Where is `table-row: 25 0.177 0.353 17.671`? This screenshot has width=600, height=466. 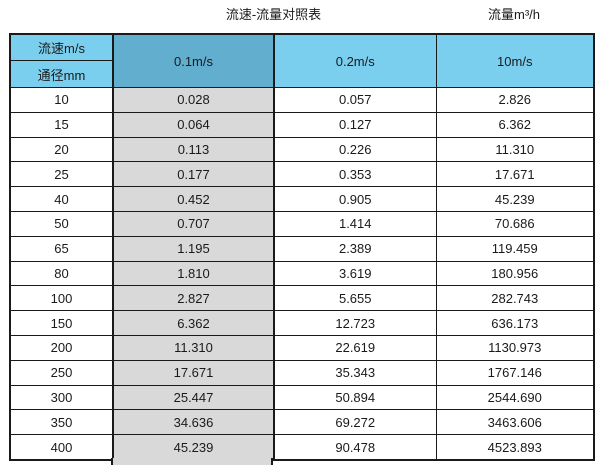
table-row: 25 0.177 0.353 17.671 is located at coordinates (302, 174).